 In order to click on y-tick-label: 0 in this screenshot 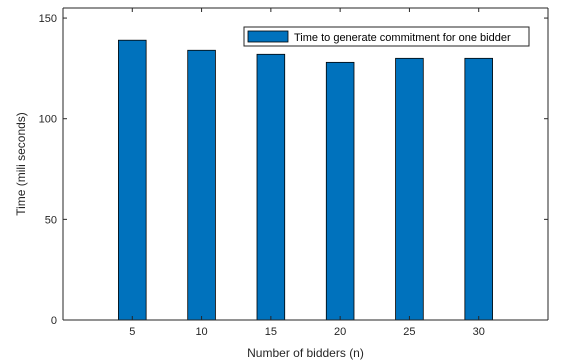, I will do `click(54, 321)`.